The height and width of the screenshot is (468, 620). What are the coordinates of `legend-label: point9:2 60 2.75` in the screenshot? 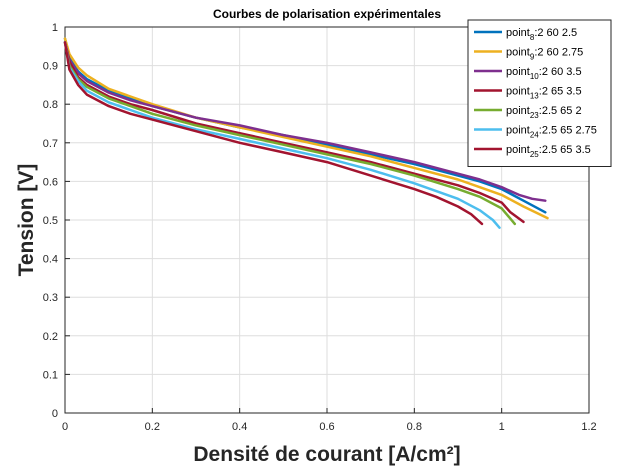 It's located at (544, 54).